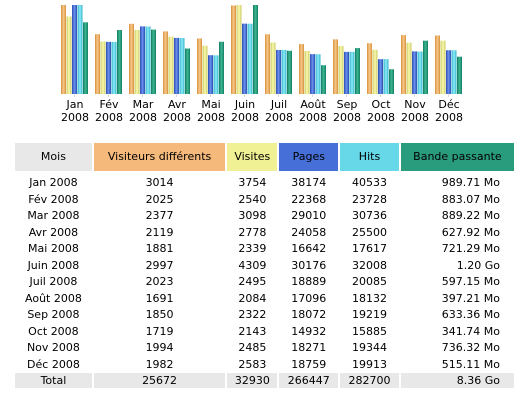 This screenshot has width=520, height=400. I want to click on table-row: Jan 2008 3014 3754 38174 40533 989.71 Mo, so click(264, 181).